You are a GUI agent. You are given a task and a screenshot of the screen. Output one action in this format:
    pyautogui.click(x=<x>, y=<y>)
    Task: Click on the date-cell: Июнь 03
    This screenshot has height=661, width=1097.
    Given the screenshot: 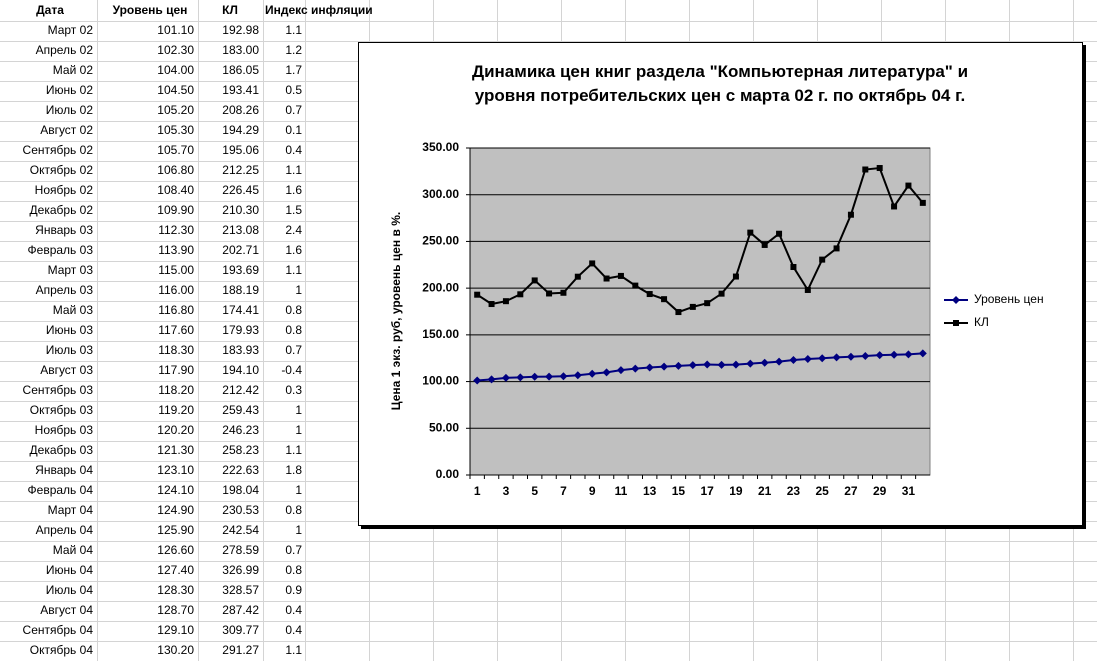 What is the action you would take?
    pyautogui.click(x=70, y=330)
    